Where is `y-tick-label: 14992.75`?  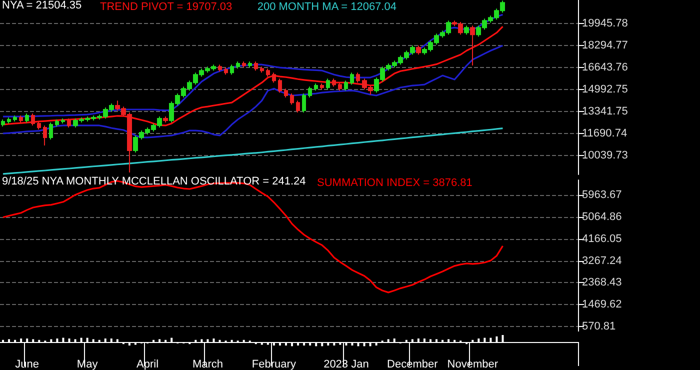 y-tick-label: 14992.75 is located at coordinates (605, 89).